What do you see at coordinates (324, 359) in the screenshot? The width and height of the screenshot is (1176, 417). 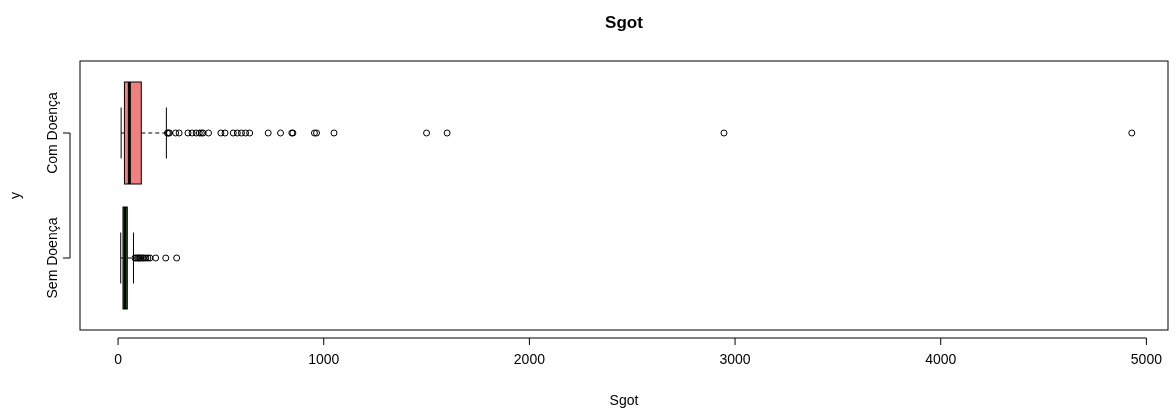 I see `x-tick-label: 1000` at bounding box center [324, 359].